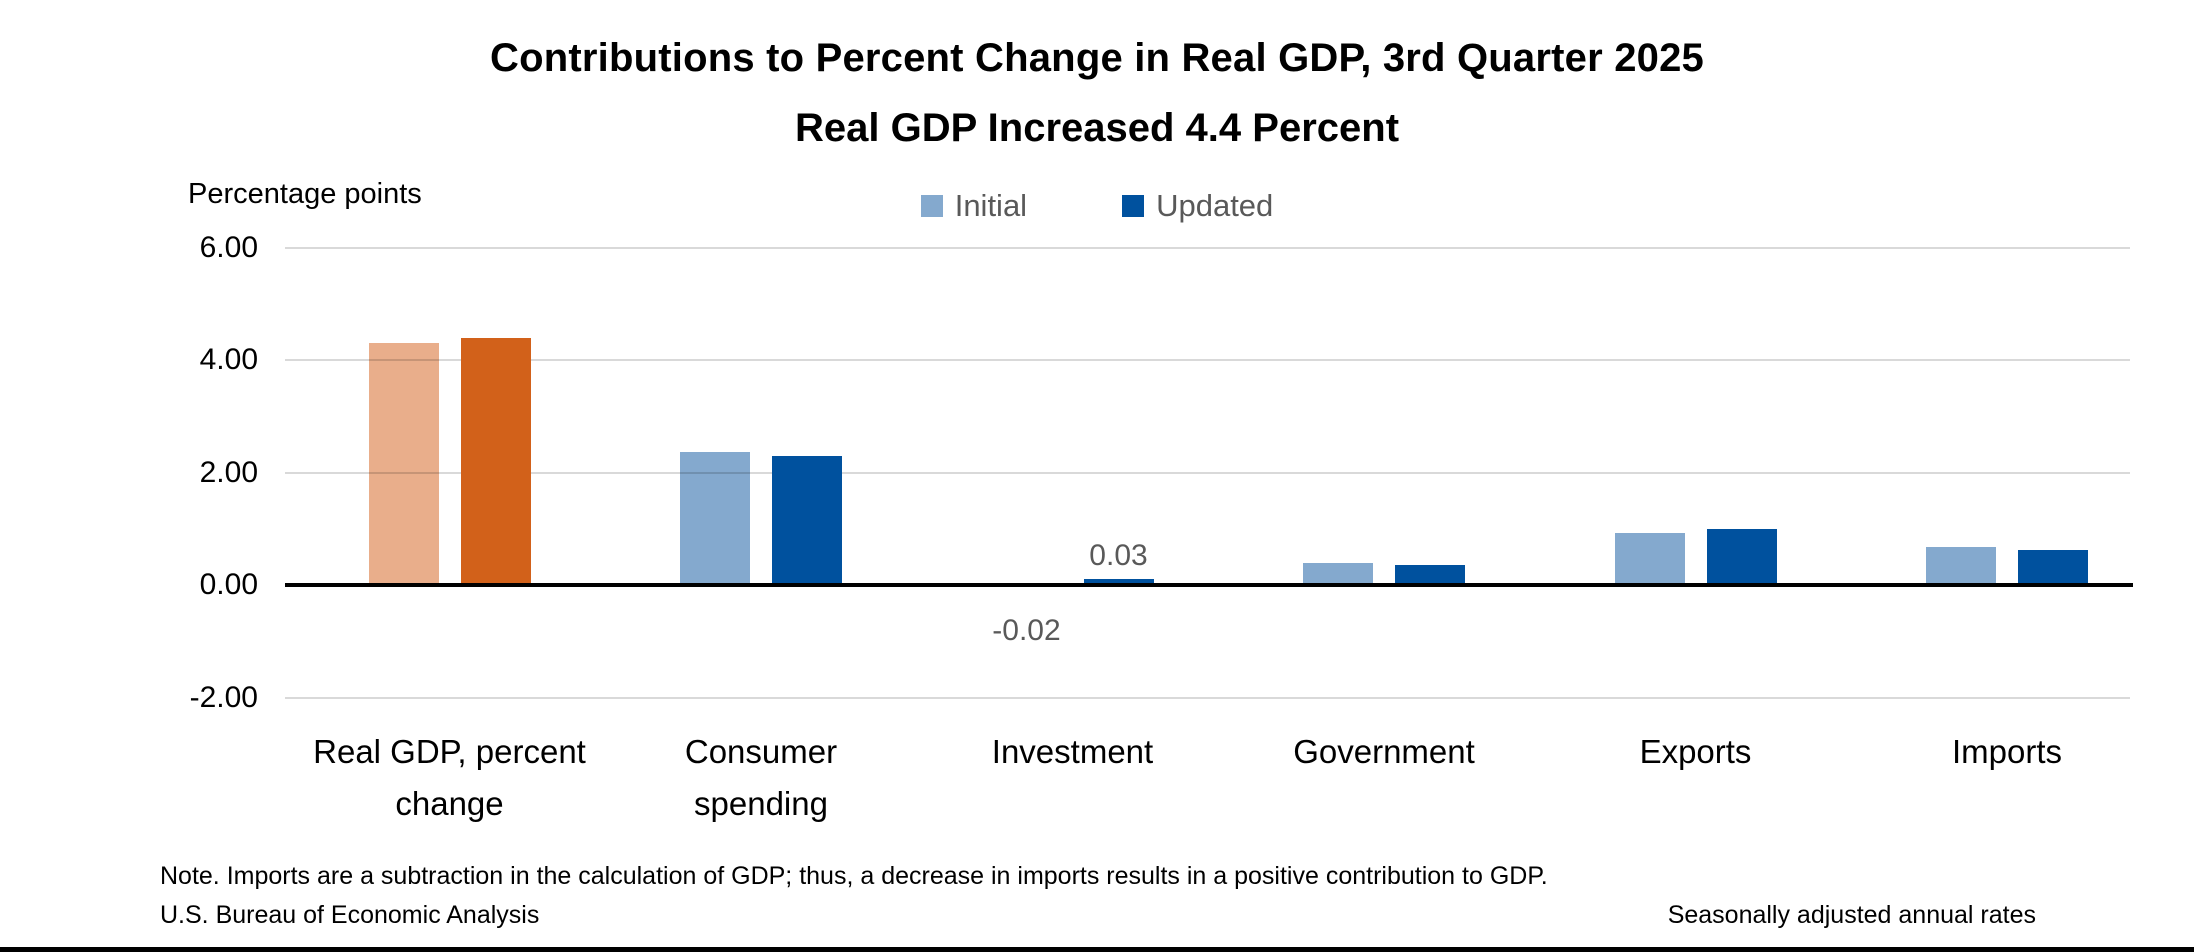 The width and height of the screenshot is (2194, 952). What do you see at coordinates (223, 697) in the screenshot?
I see `y-tick-label-2.00: -2.00` at bounding box center [223, 697].